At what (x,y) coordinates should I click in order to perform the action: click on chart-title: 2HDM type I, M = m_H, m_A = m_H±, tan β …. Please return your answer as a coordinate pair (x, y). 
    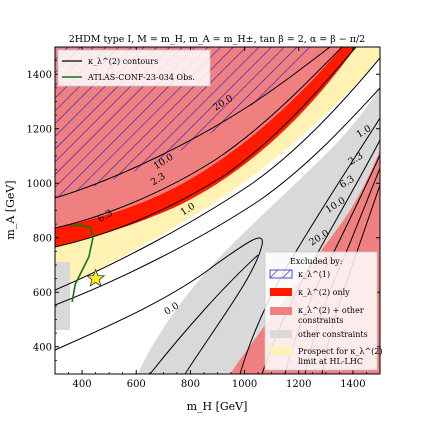
    Looking at the image, I should click on (217, 39).